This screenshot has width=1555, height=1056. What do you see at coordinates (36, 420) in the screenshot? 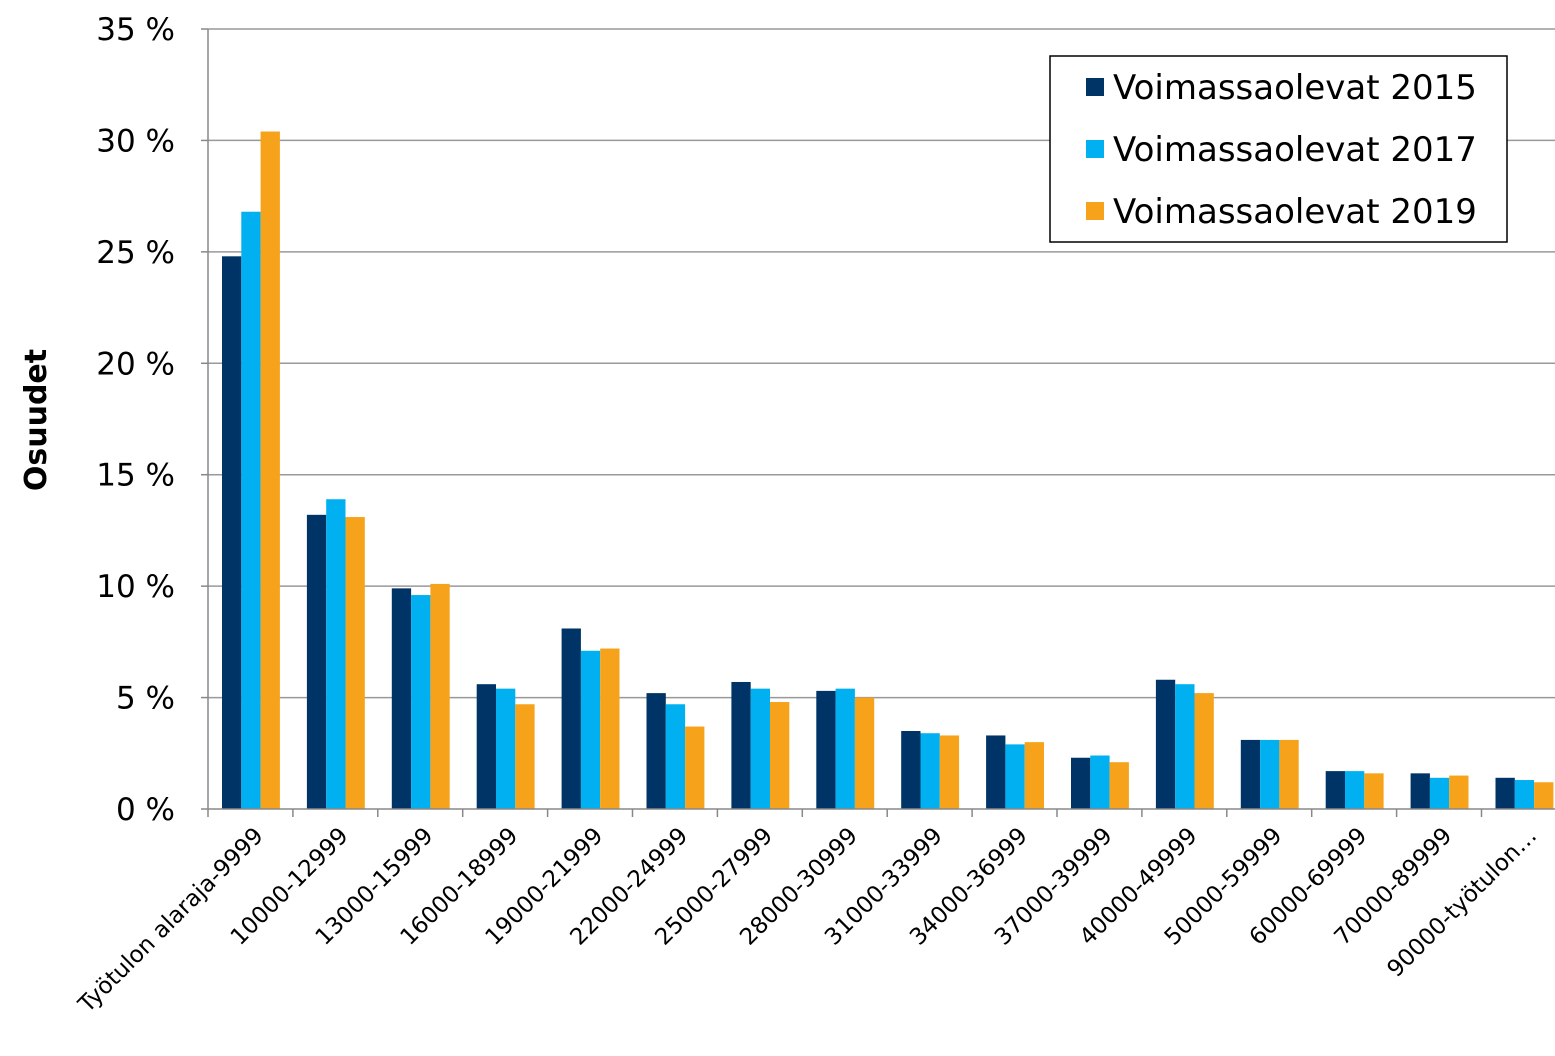
I see `y-axis-label: Osuudet` at bounding box center [36, 420].